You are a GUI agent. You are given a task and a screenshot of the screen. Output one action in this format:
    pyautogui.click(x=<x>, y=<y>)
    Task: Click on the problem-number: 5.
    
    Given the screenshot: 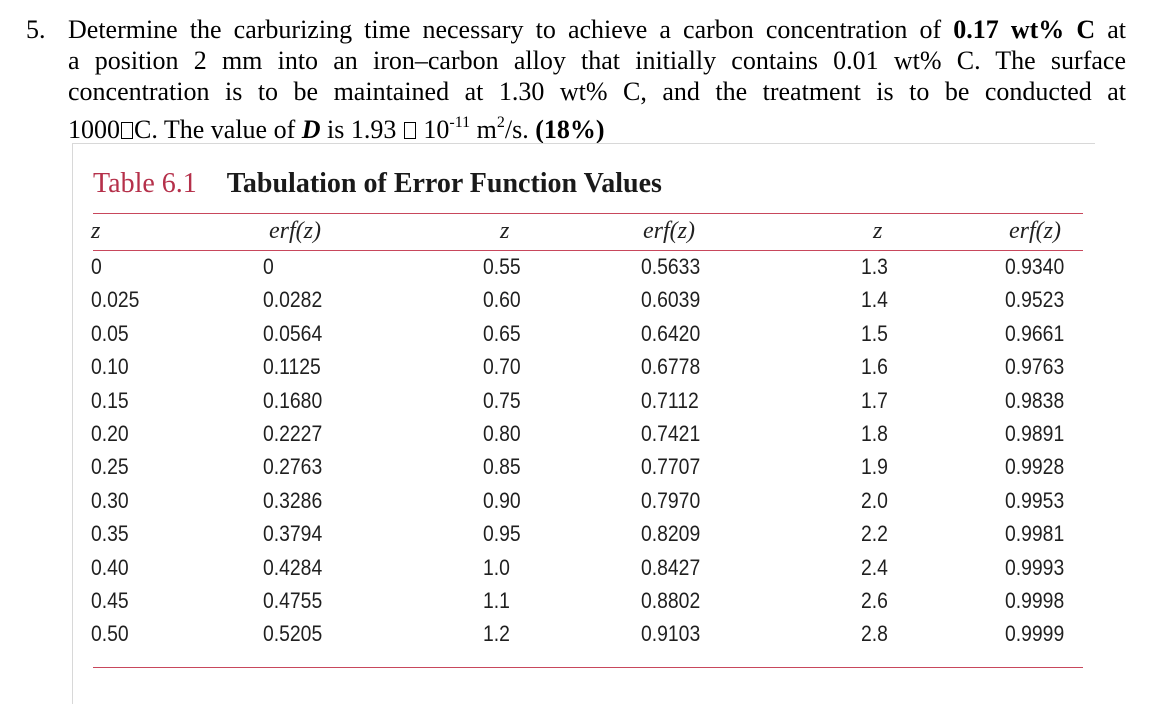 What is the action you would take?
    pyautogui.click(x=36, y=29)
    